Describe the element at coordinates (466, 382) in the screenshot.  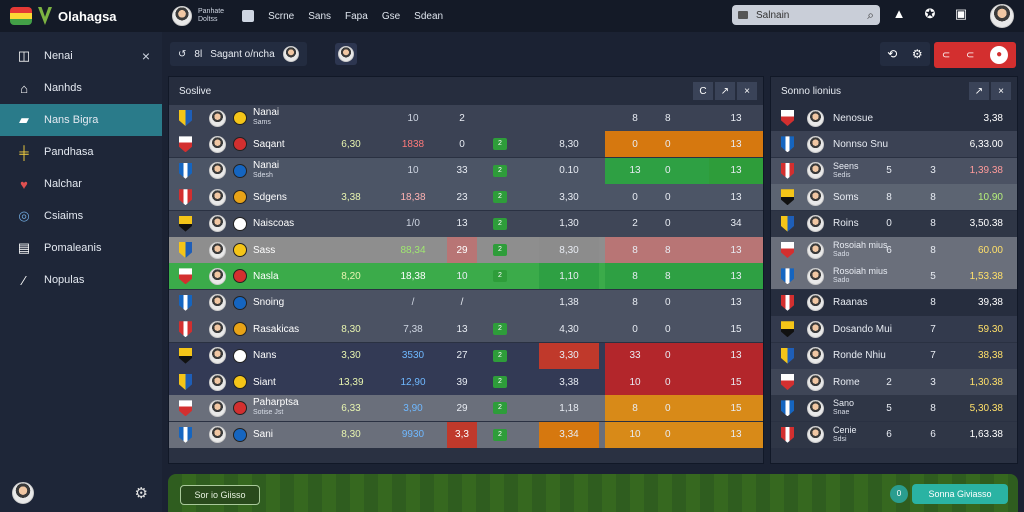
I see `table-row: Siant 13,39 12,90 39 2 3,38 10 0 15` at that location.